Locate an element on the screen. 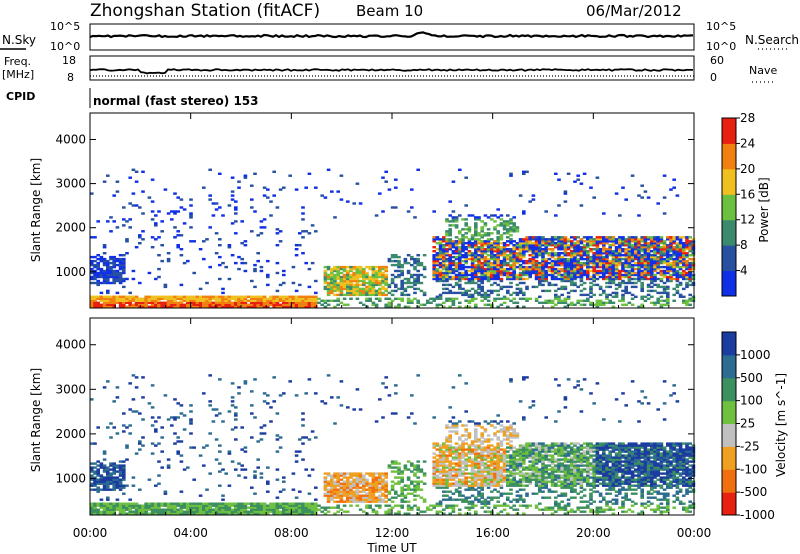  y-tick-label: 1000 is located at coordinates (70, 272).